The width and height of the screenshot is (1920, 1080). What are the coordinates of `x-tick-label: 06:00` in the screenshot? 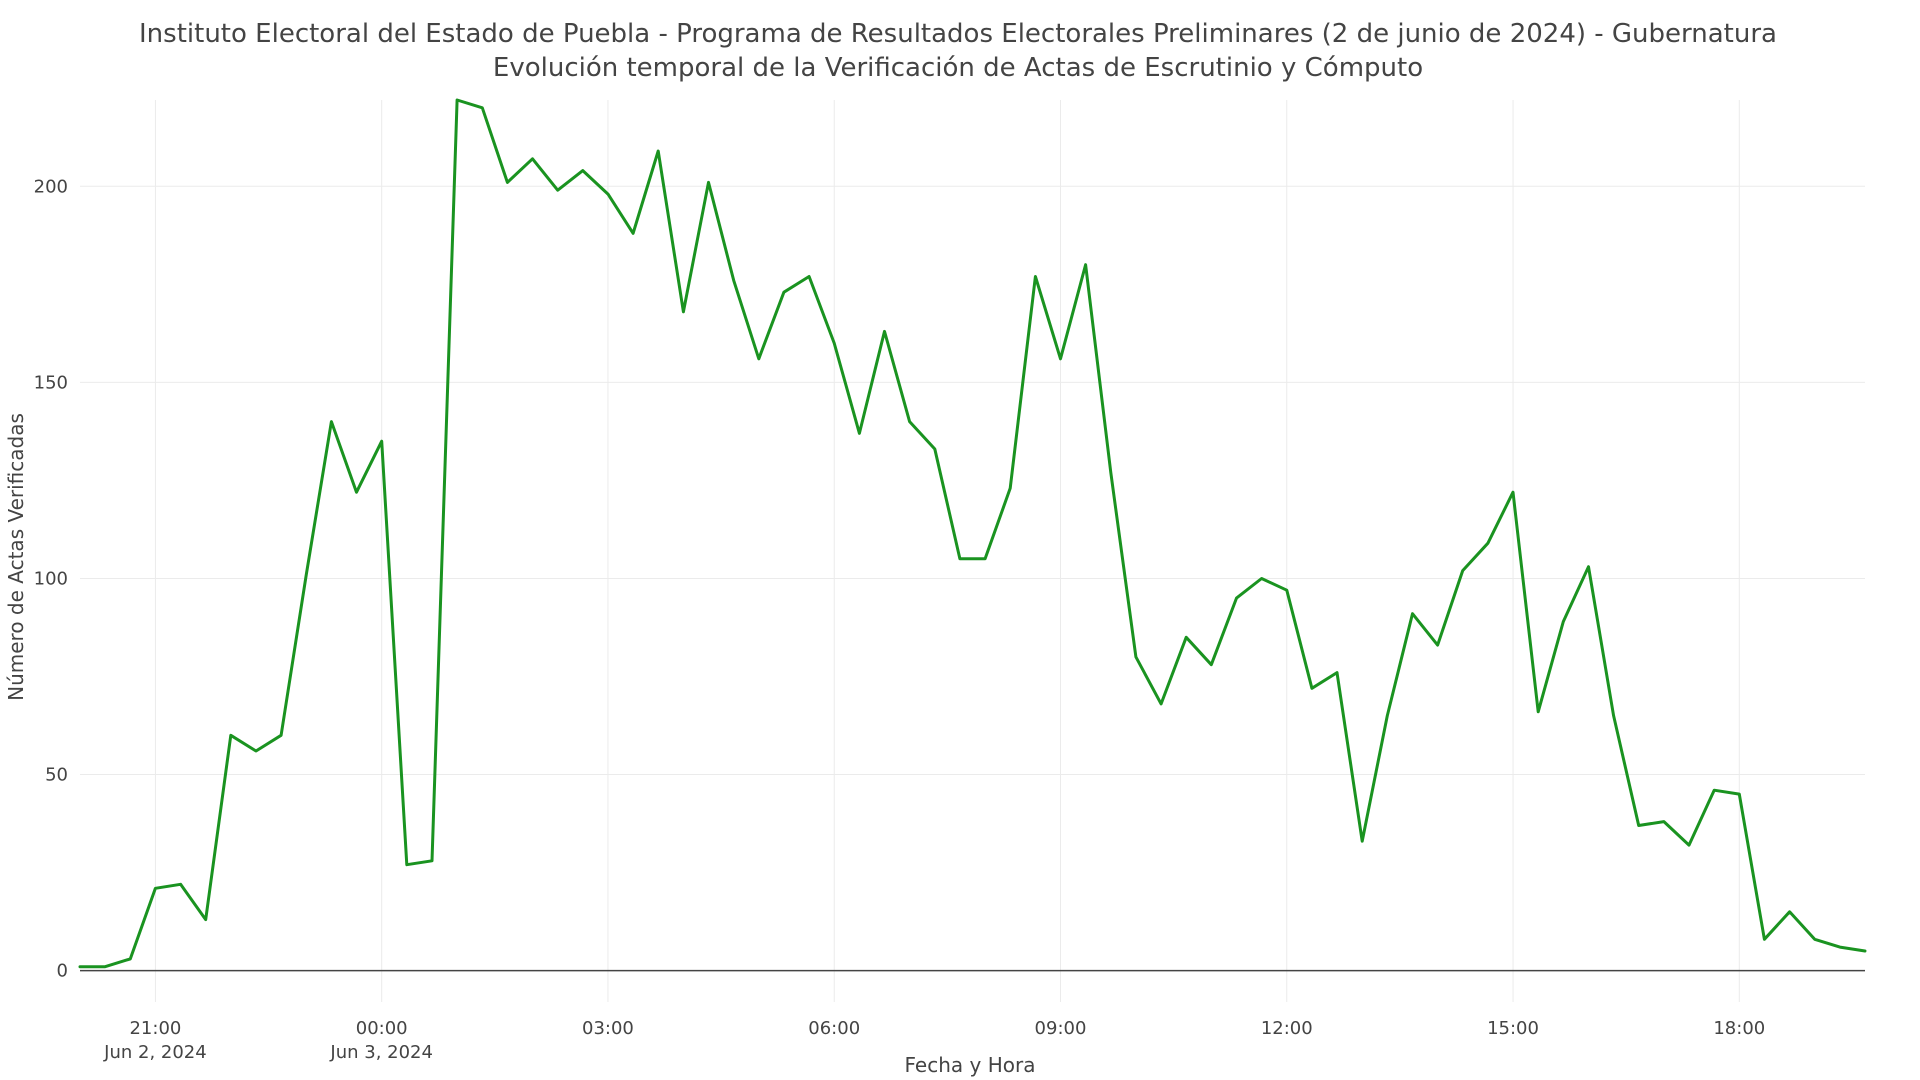 It's located at (834, 1028).